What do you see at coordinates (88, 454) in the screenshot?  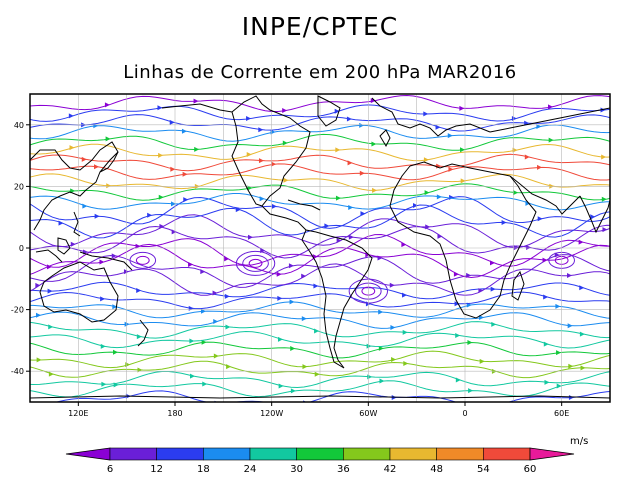 I see `colorbar-low-arrow` at bounding box center [88, 454].